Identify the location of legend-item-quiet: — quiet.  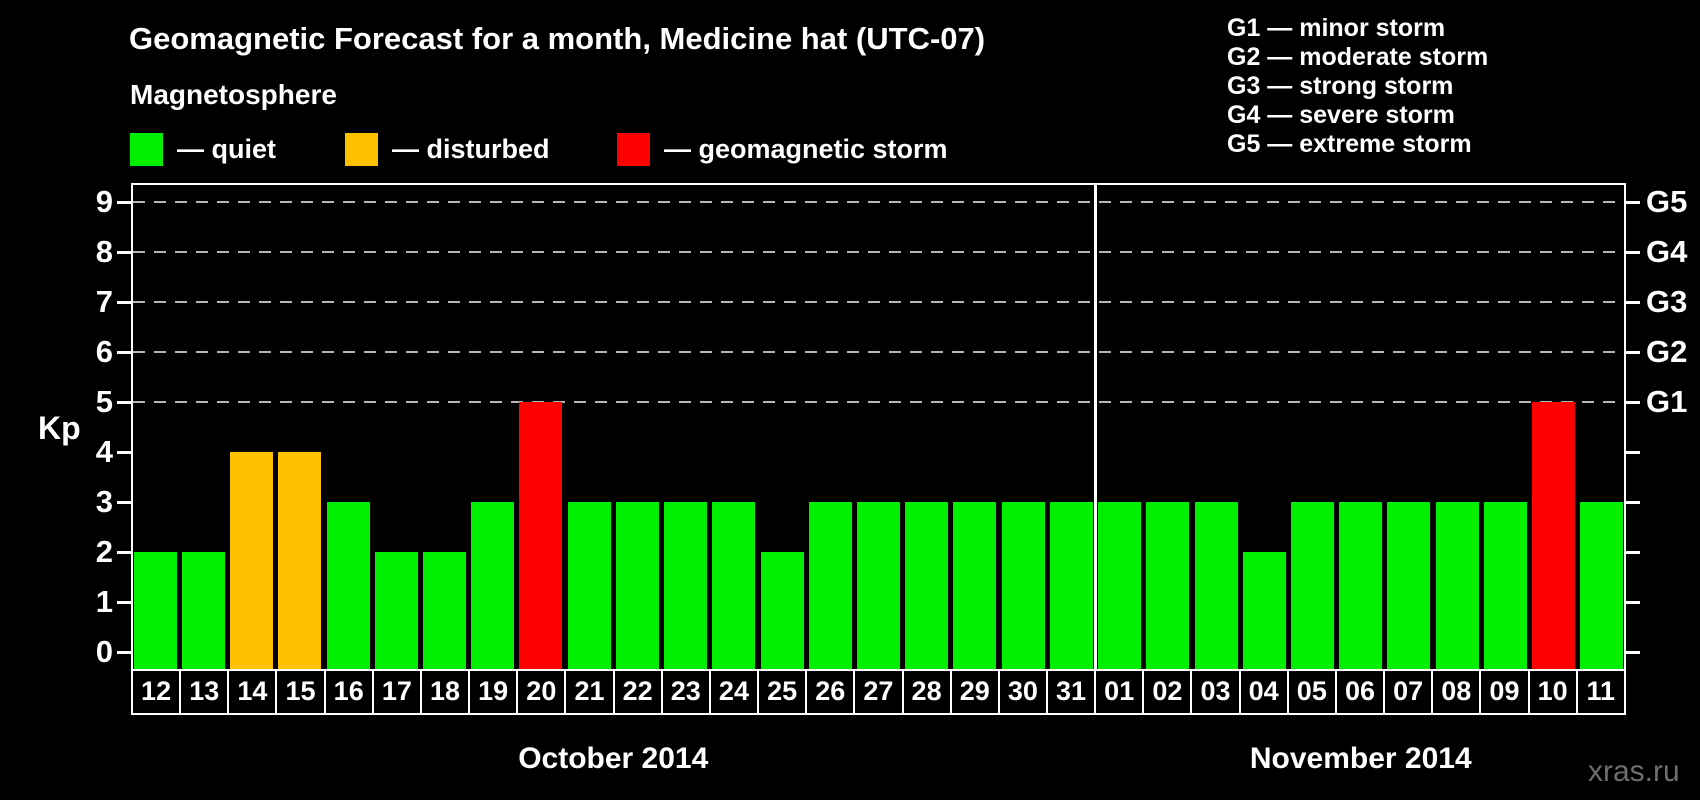
(203, 149).